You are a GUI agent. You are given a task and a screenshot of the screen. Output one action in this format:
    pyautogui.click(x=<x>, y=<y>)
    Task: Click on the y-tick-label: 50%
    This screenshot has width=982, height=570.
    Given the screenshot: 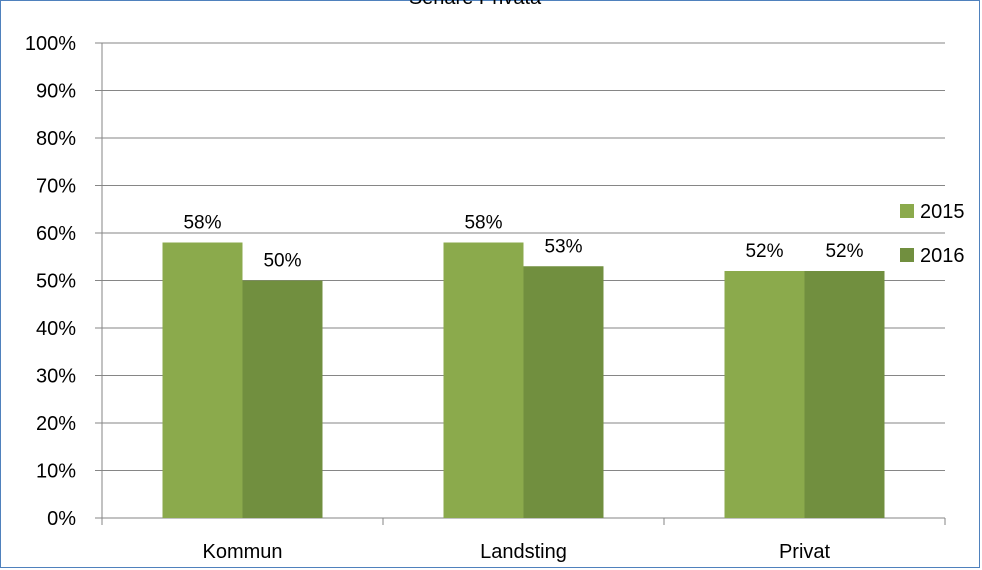 What is the action you would take?
    pyautogui.click(x=56, y=282)
    